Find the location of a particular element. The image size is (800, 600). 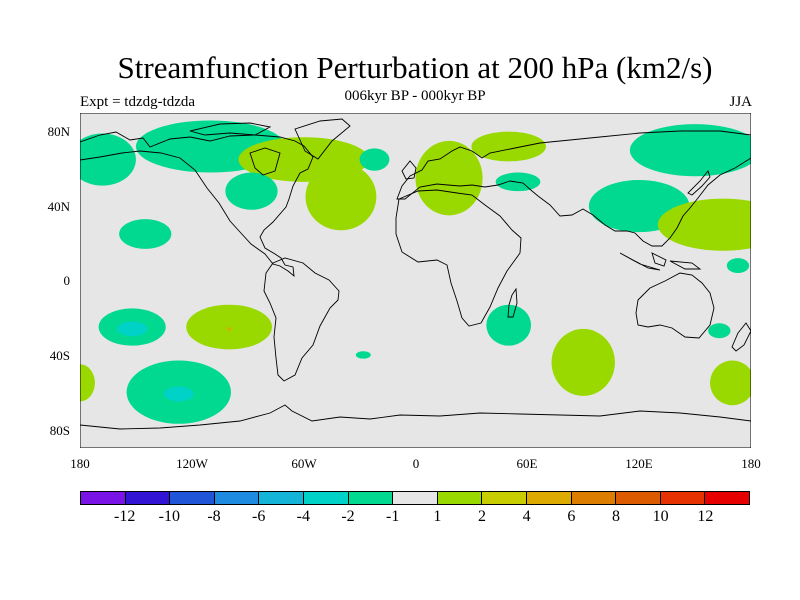

coast-australia is located at coordinates (675, 305).